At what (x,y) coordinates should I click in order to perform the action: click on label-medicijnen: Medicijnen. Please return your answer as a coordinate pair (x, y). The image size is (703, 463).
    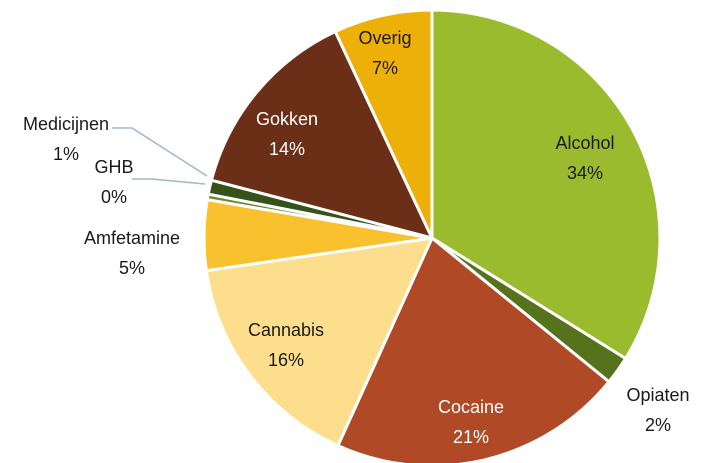
    Looking at the image, I should click on (66, 124).